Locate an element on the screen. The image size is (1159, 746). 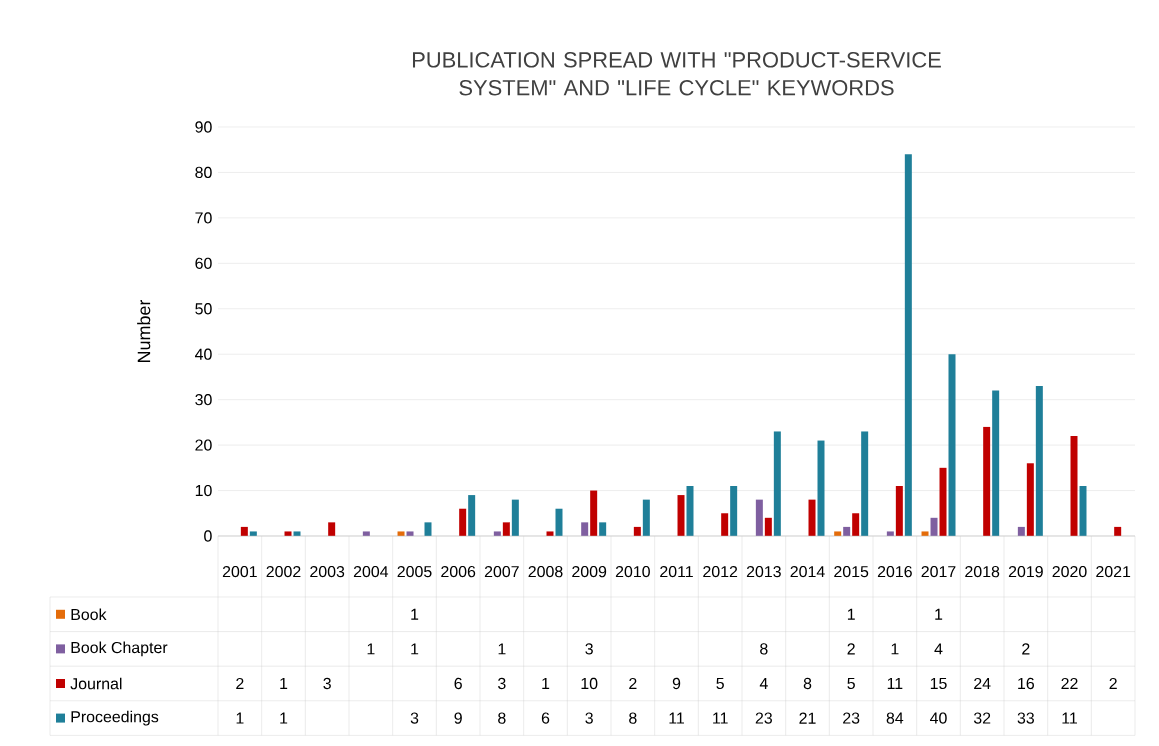
y-axis-title: Number is located at coordinates (144, 330).